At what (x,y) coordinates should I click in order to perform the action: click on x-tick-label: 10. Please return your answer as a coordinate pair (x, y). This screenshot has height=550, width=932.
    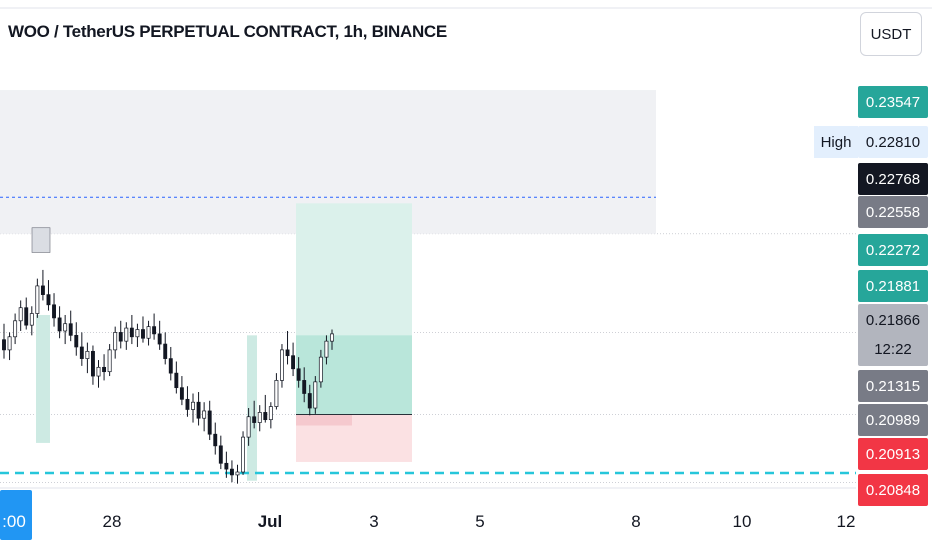
    Looking at the image, I should click on (742, 521).